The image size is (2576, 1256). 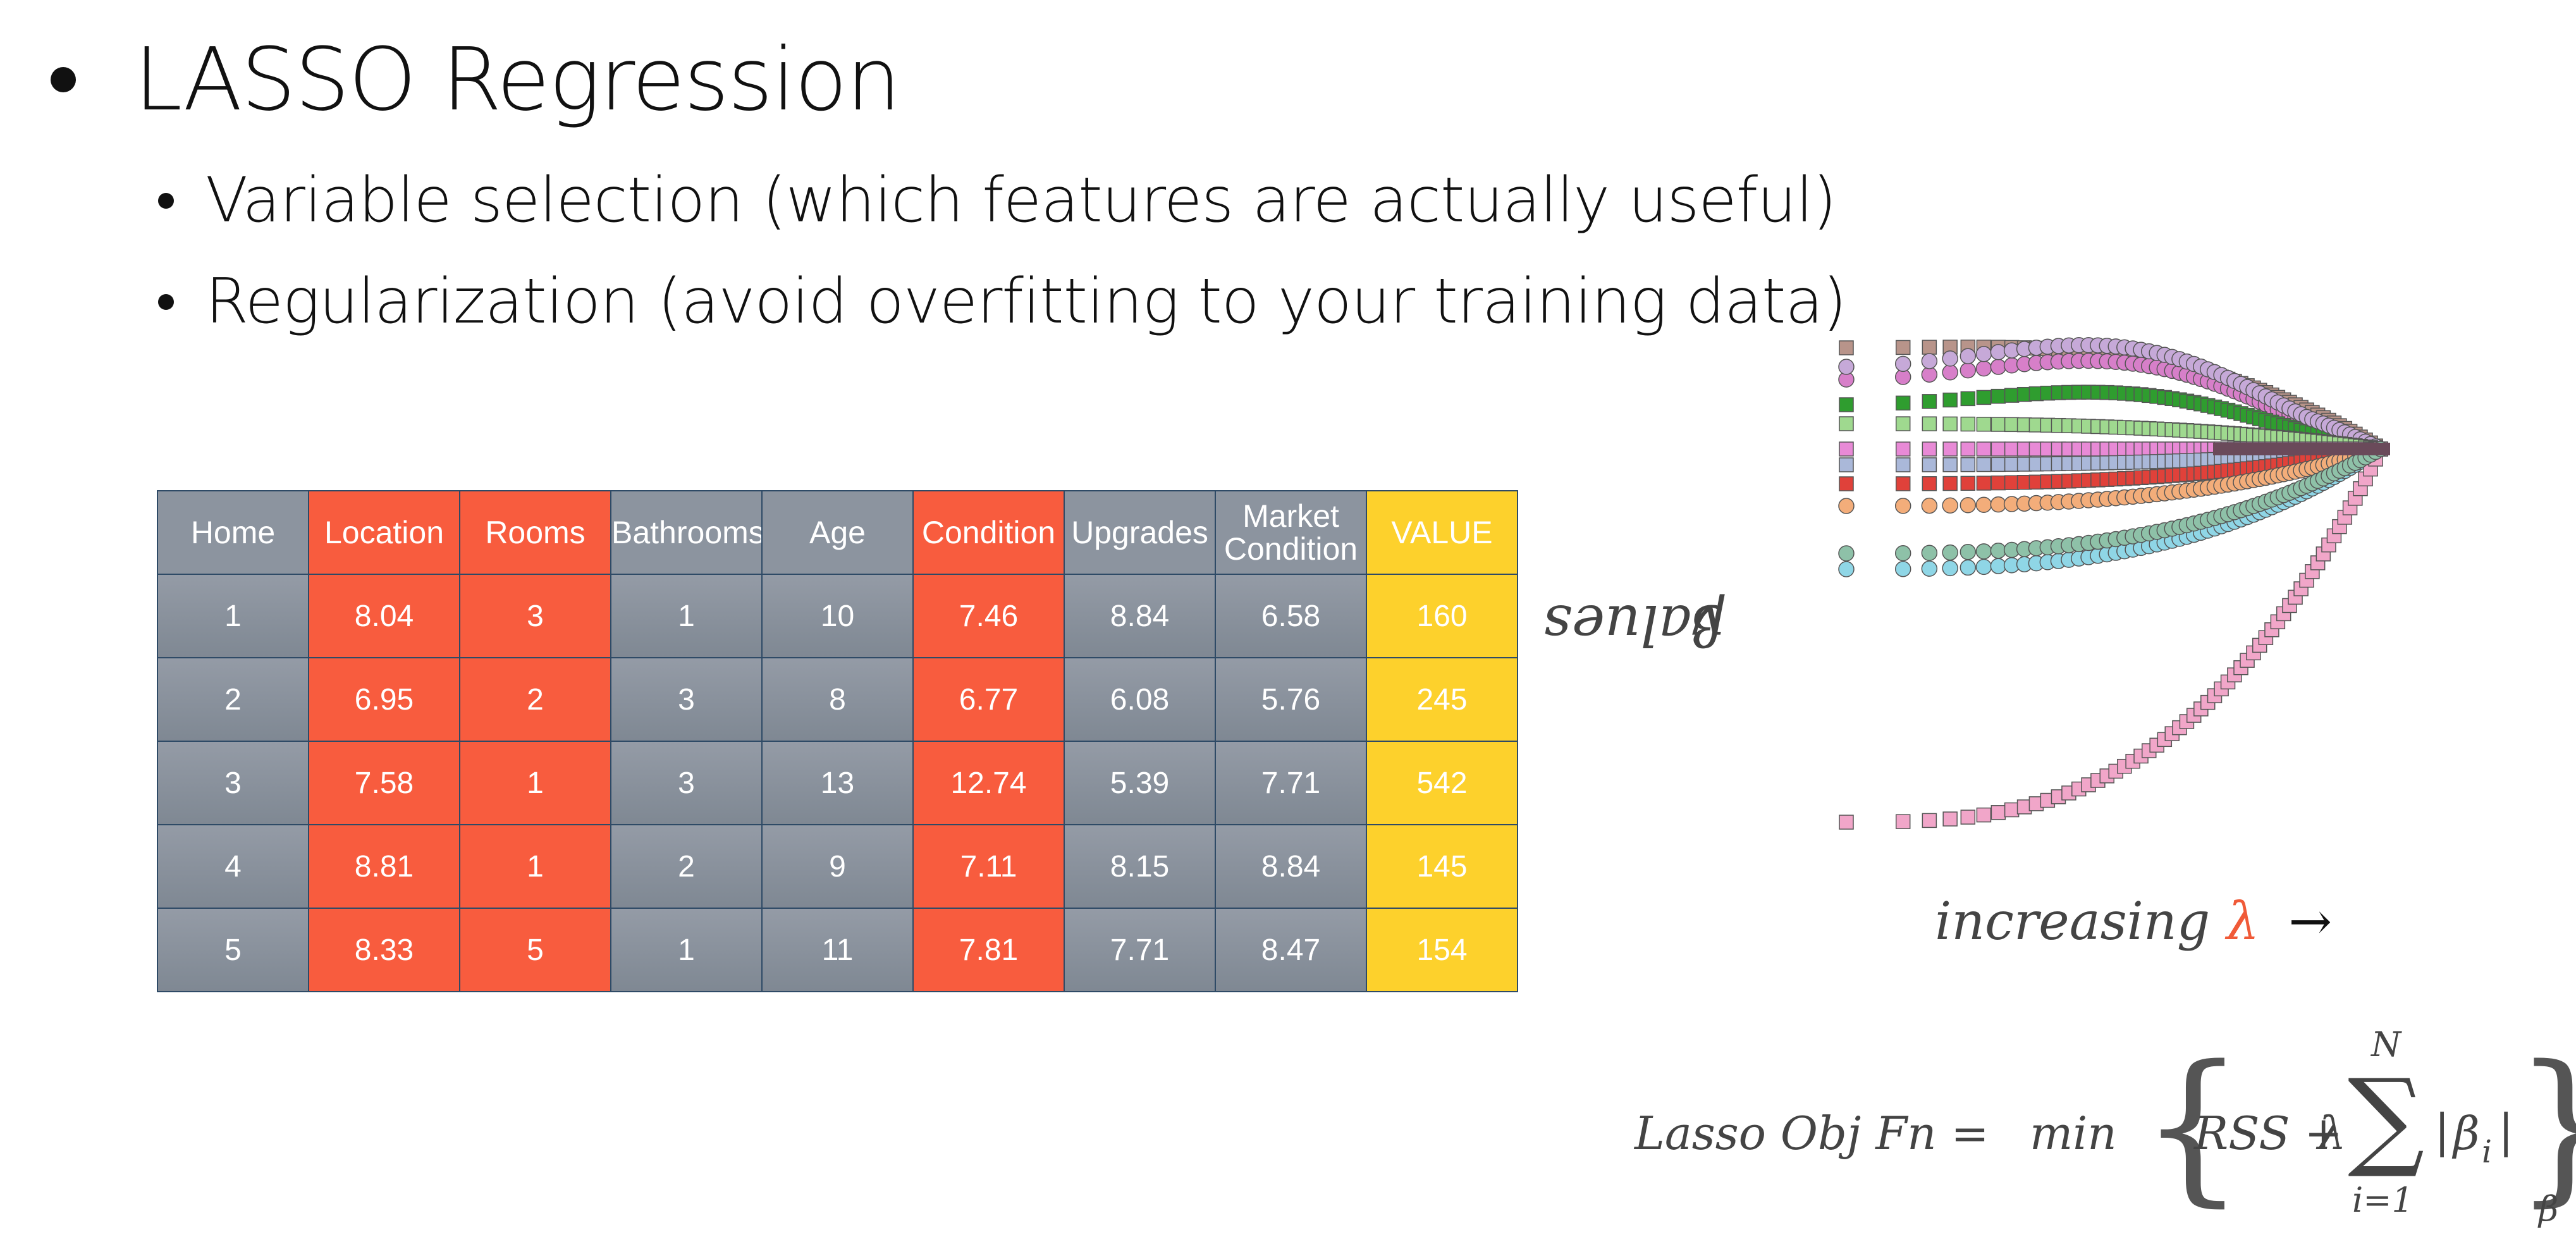 I want to click on table-cell: 6.77, so click(x=988, y=699).